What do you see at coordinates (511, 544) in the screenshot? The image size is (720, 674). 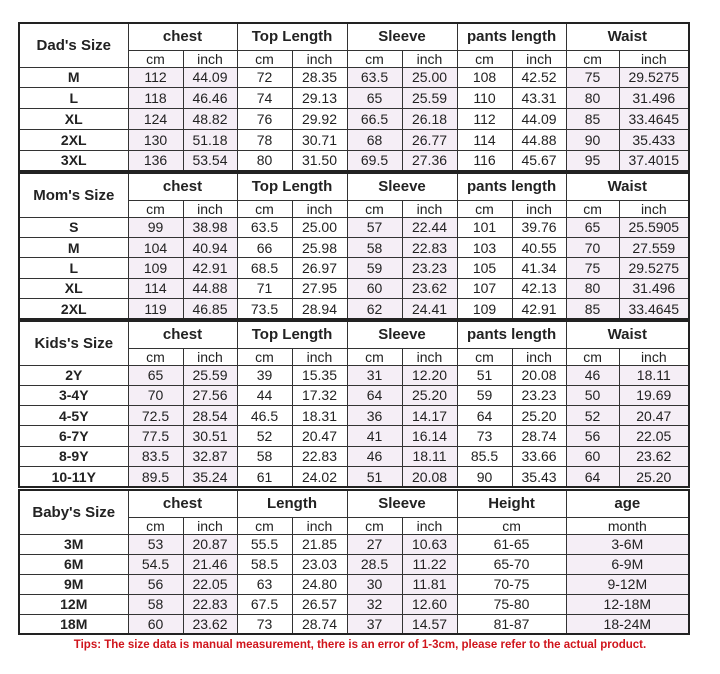 I see `measurement-cell: 61-65` at bounding box center [511, 544].